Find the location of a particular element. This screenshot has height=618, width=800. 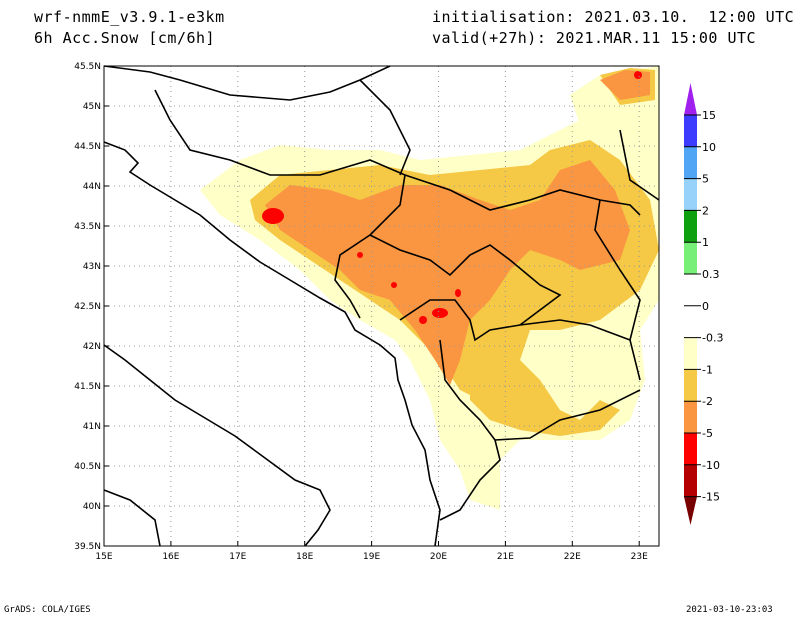

lon-label: 16E is located at coordinates (170, 557).